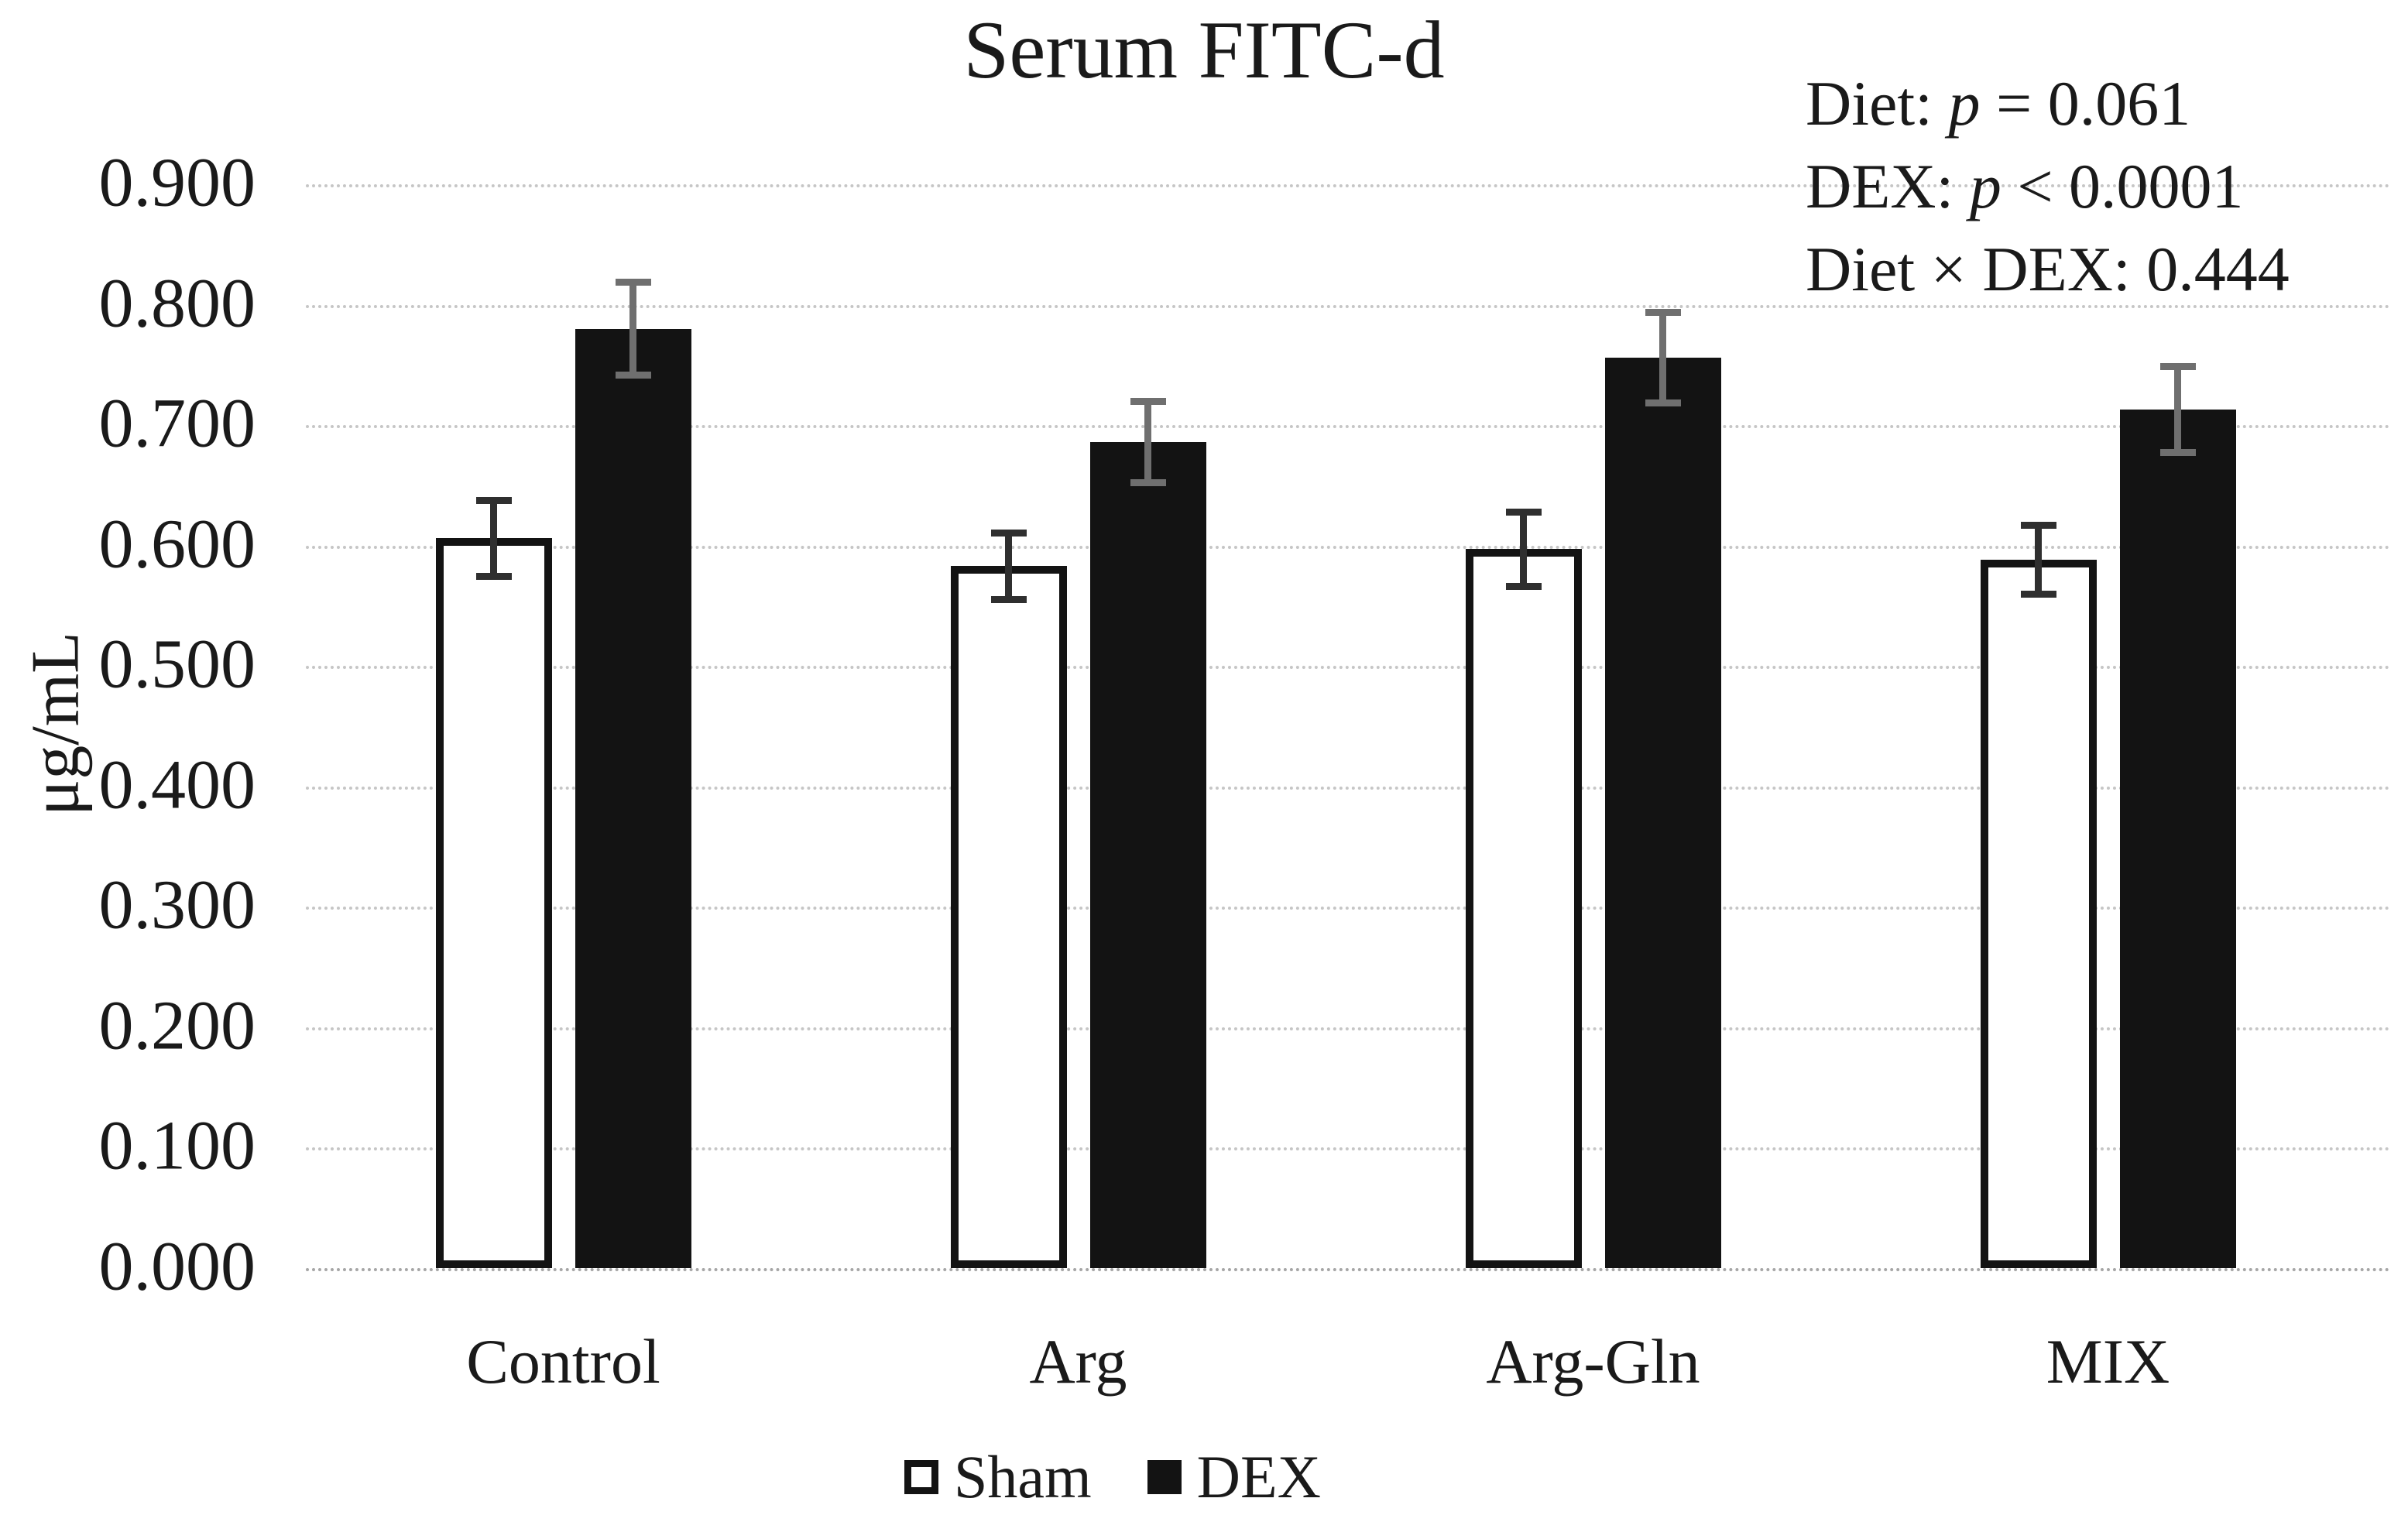  What do you see at coordinates (2039, 914) in the screenshot?
I see `bar-sham-mix` at bounding box center [2039, 914].